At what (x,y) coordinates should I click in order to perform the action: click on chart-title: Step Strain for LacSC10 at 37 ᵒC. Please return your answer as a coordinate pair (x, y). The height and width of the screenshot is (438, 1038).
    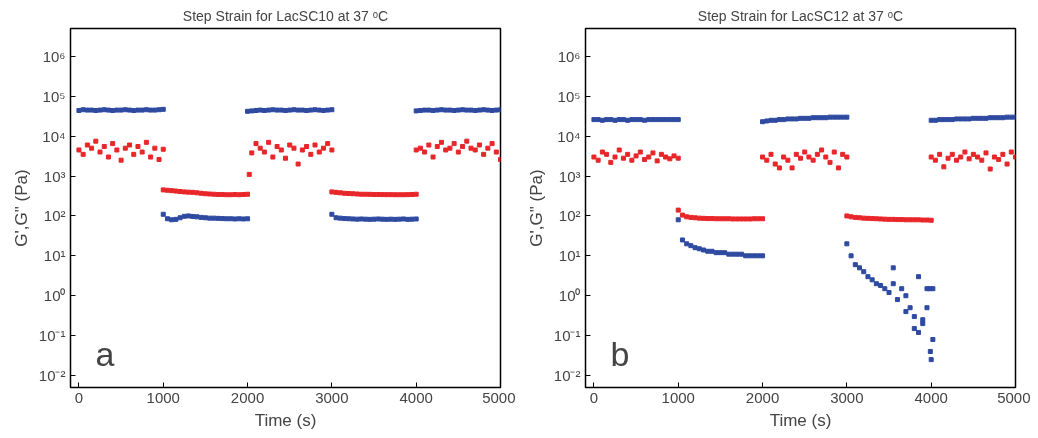
    Looking at the image, I should click on (285, 15).